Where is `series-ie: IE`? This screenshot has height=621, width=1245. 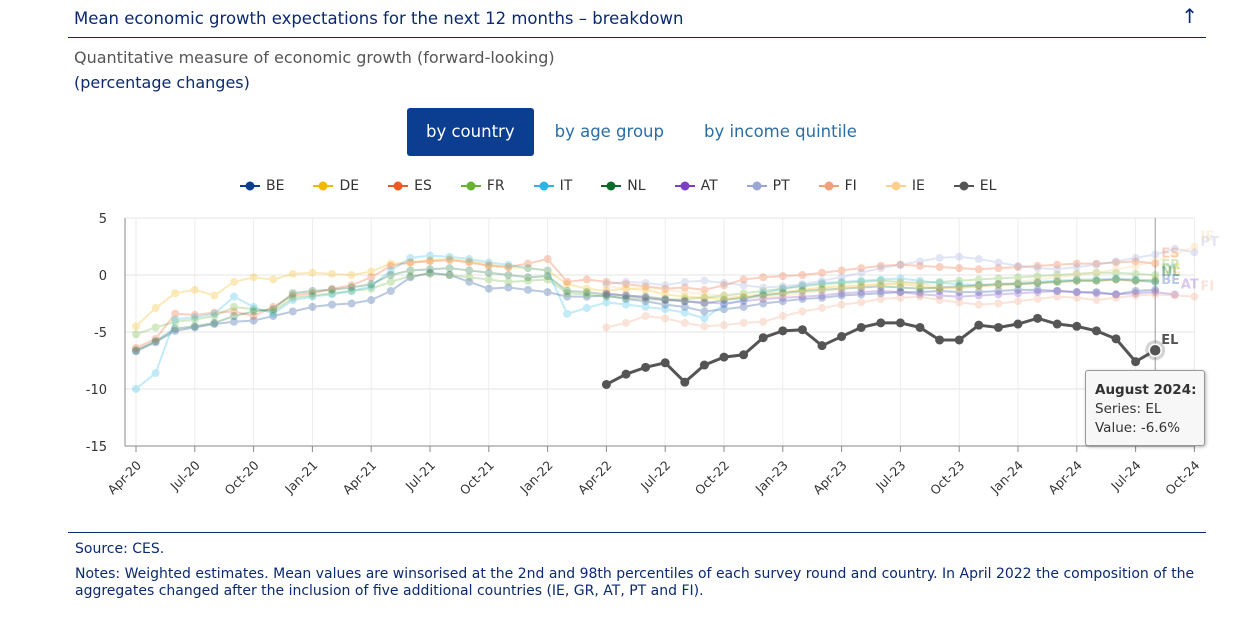
series-ie: IE is located at coordinates (908, 266).